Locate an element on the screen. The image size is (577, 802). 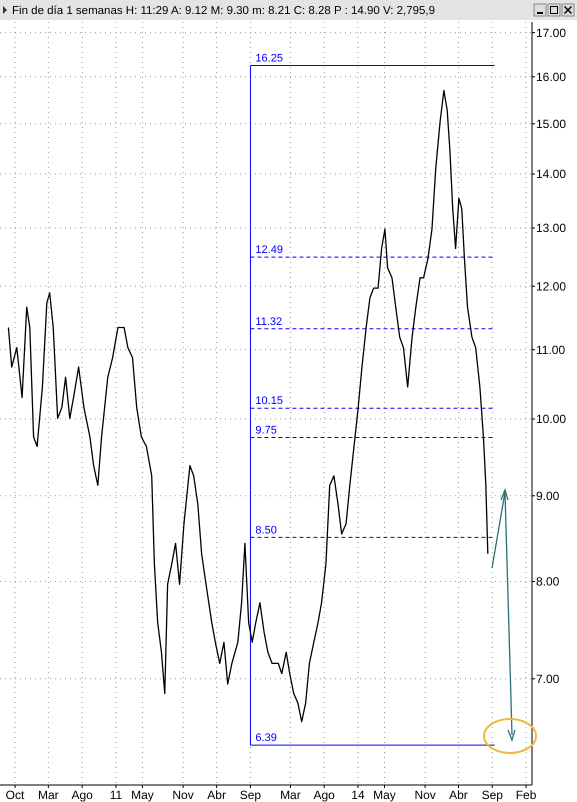
ref-line-label: 10.15 is located at coordinates (269, 401).